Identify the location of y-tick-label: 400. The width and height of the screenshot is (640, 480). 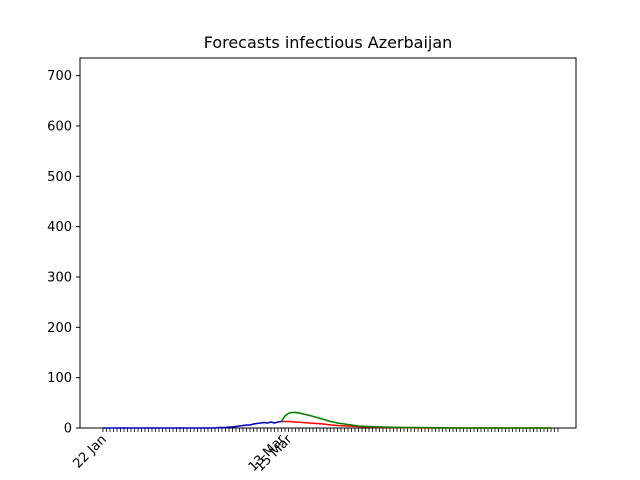
(59, 227).